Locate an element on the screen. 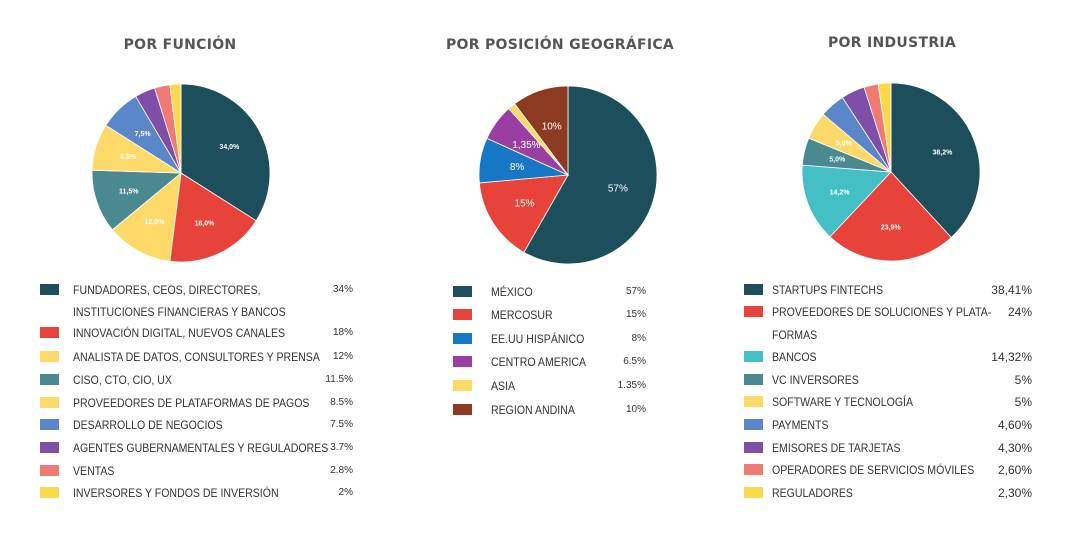 The image size is (1076, 543). legend-item: INVERSORES Y FONDOS DE INVERSIÓN 2% is located at coordinates (197, 493).